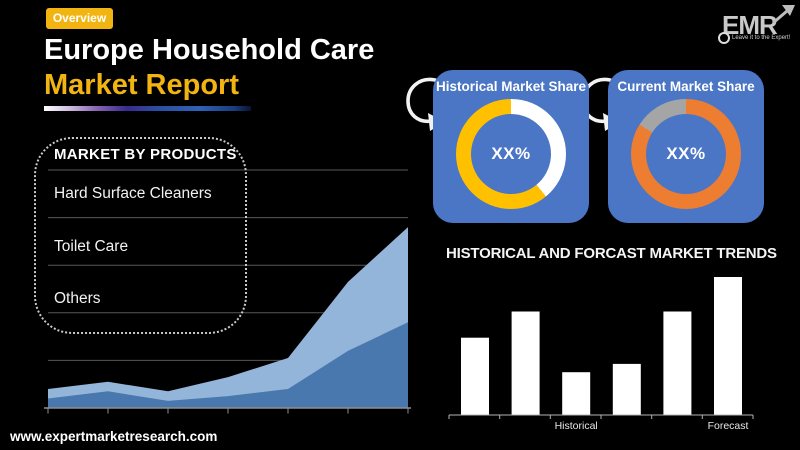 This screenshot has width=800, height=450. I want to click on emr-tagline: Leave it to the Expert!, so click(761, 38).